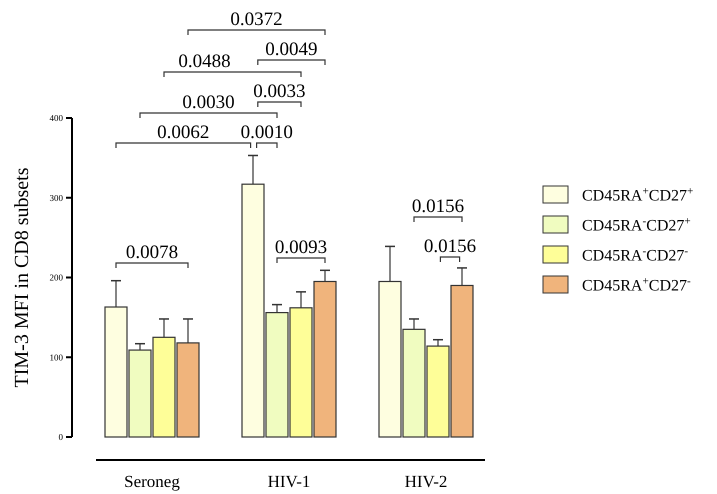  What do you see at coordinates (301, 247) in the screenshot?
I see `annotation: 0.0093` at bounding box center [301, 247].